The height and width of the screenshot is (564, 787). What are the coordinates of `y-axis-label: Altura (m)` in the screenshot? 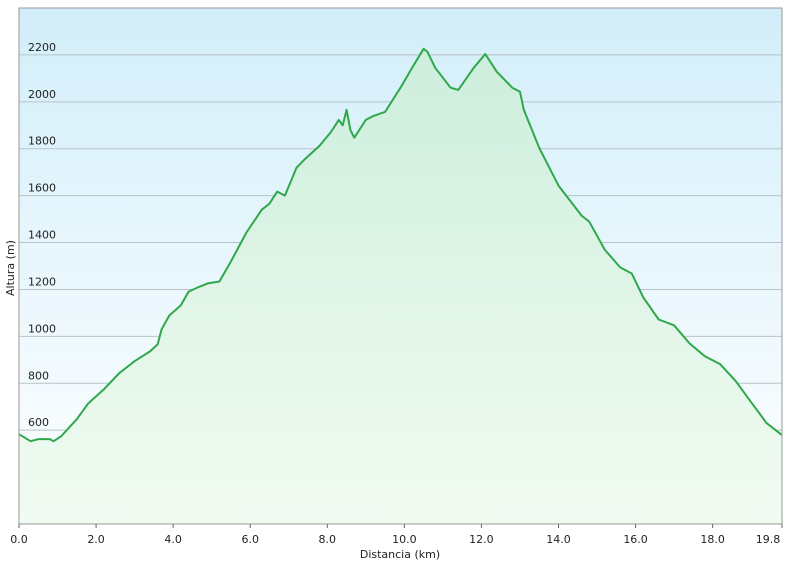 It's located at (10, 268).